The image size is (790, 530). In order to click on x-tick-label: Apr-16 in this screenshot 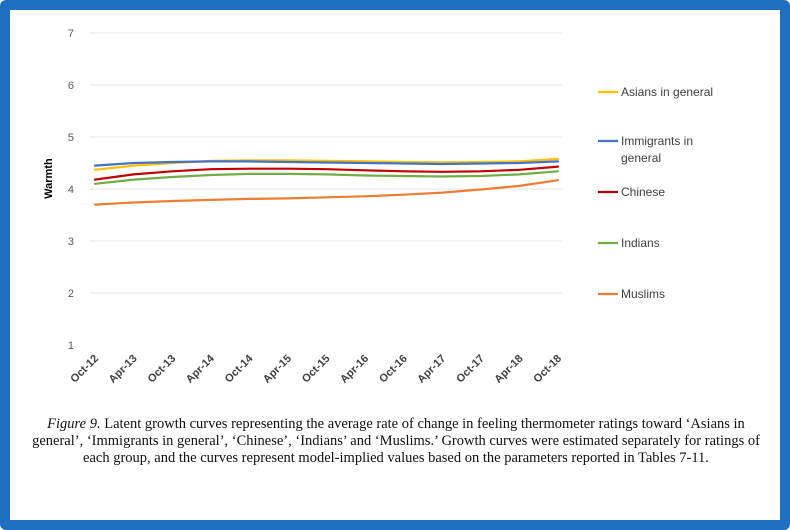, I will do `click(354, 369)`.